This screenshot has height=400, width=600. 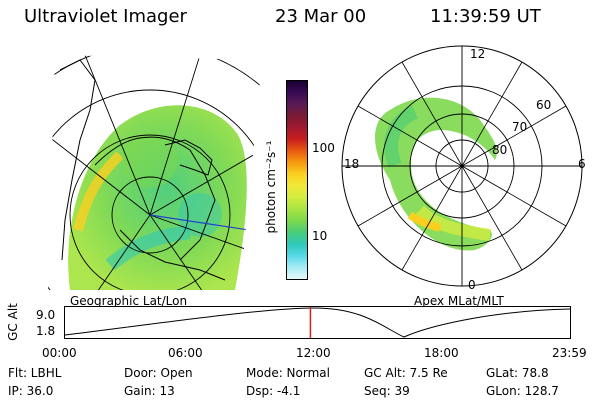 What do you see at coordinates (436, 174) in the screenshot?
I see `apex-aurora-oval` at bounding box center [436, 174].